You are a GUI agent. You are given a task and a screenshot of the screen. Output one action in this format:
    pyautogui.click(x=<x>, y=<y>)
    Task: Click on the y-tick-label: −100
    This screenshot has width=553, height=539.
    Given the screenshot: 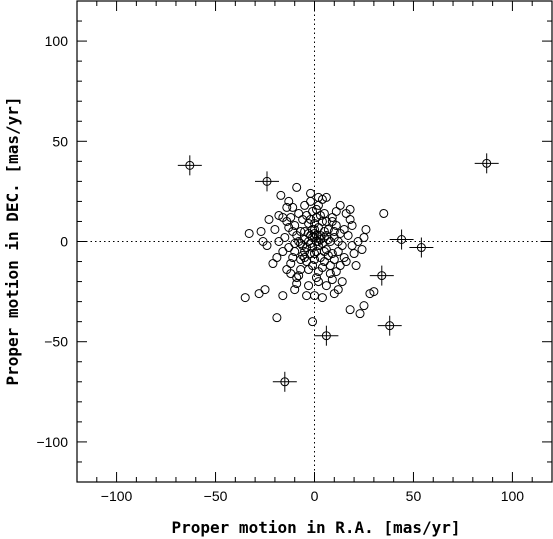 What is the action you would take?
    pyautogui.click(x=52, y=442)
    